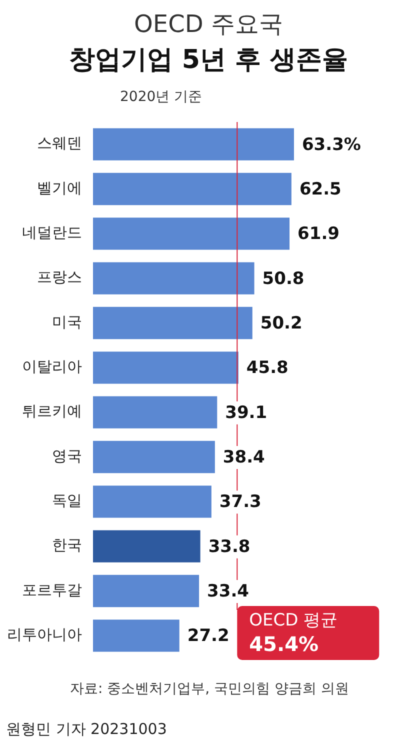  I want to click on ref-line-label: OECD 평균 45.4%, so click(293, 633).